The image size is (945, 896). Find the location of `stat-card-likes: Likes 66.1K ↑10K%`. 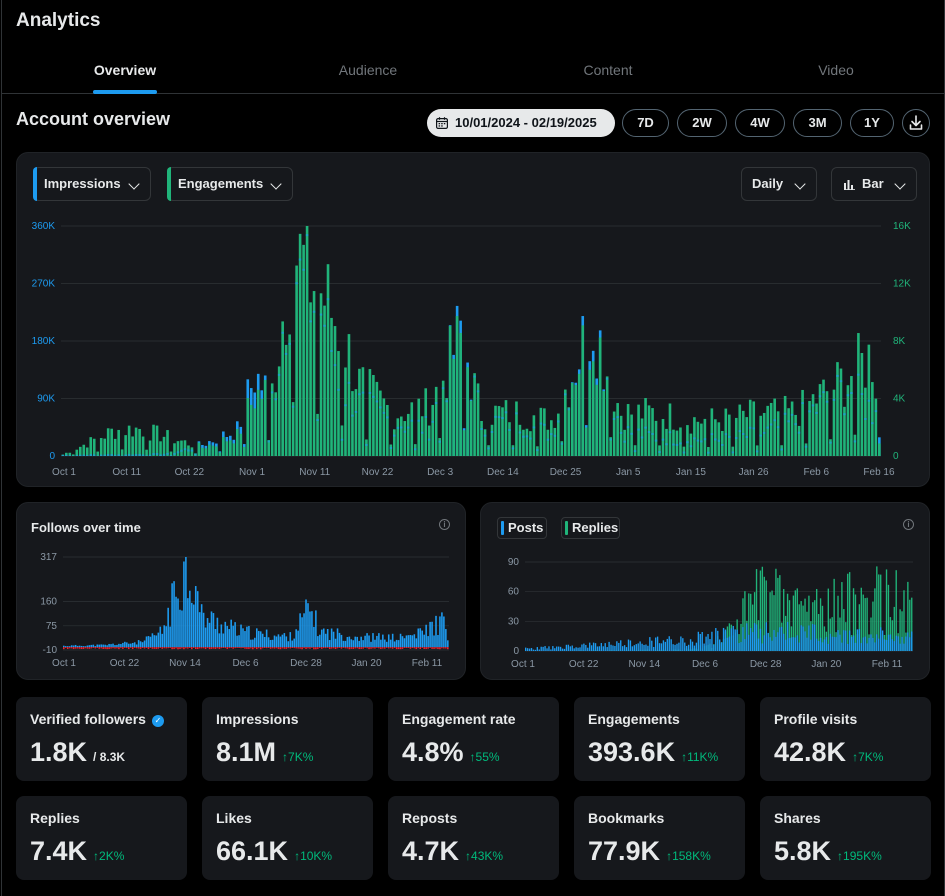

stat-card-likes: Likes 66.1K ↑10K% is located at coordinates (287, 838).